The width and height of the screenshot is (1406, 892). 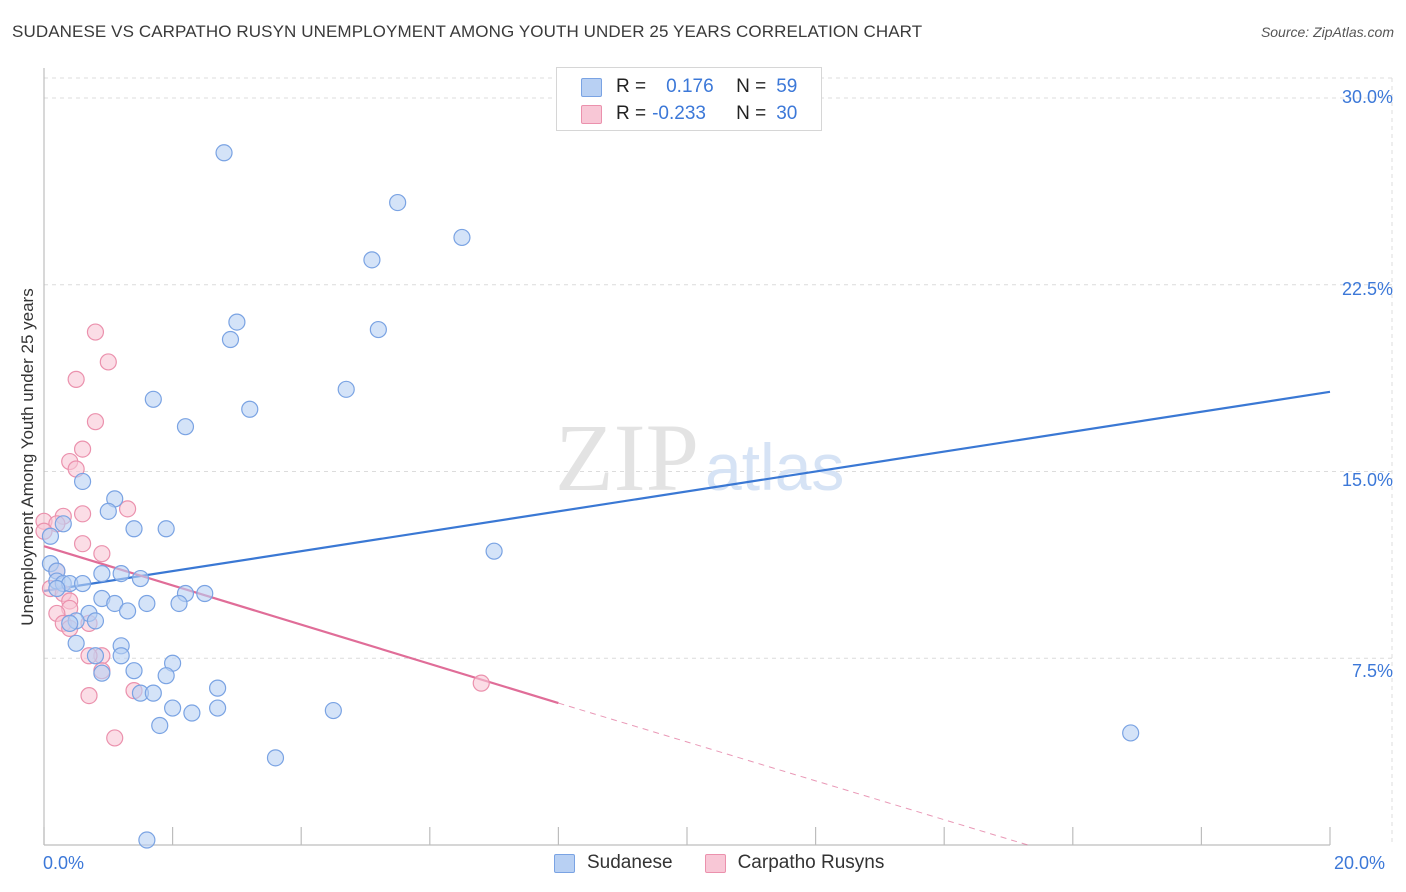 I want to click on r-value: 0.176, so click(x=690, y=86).